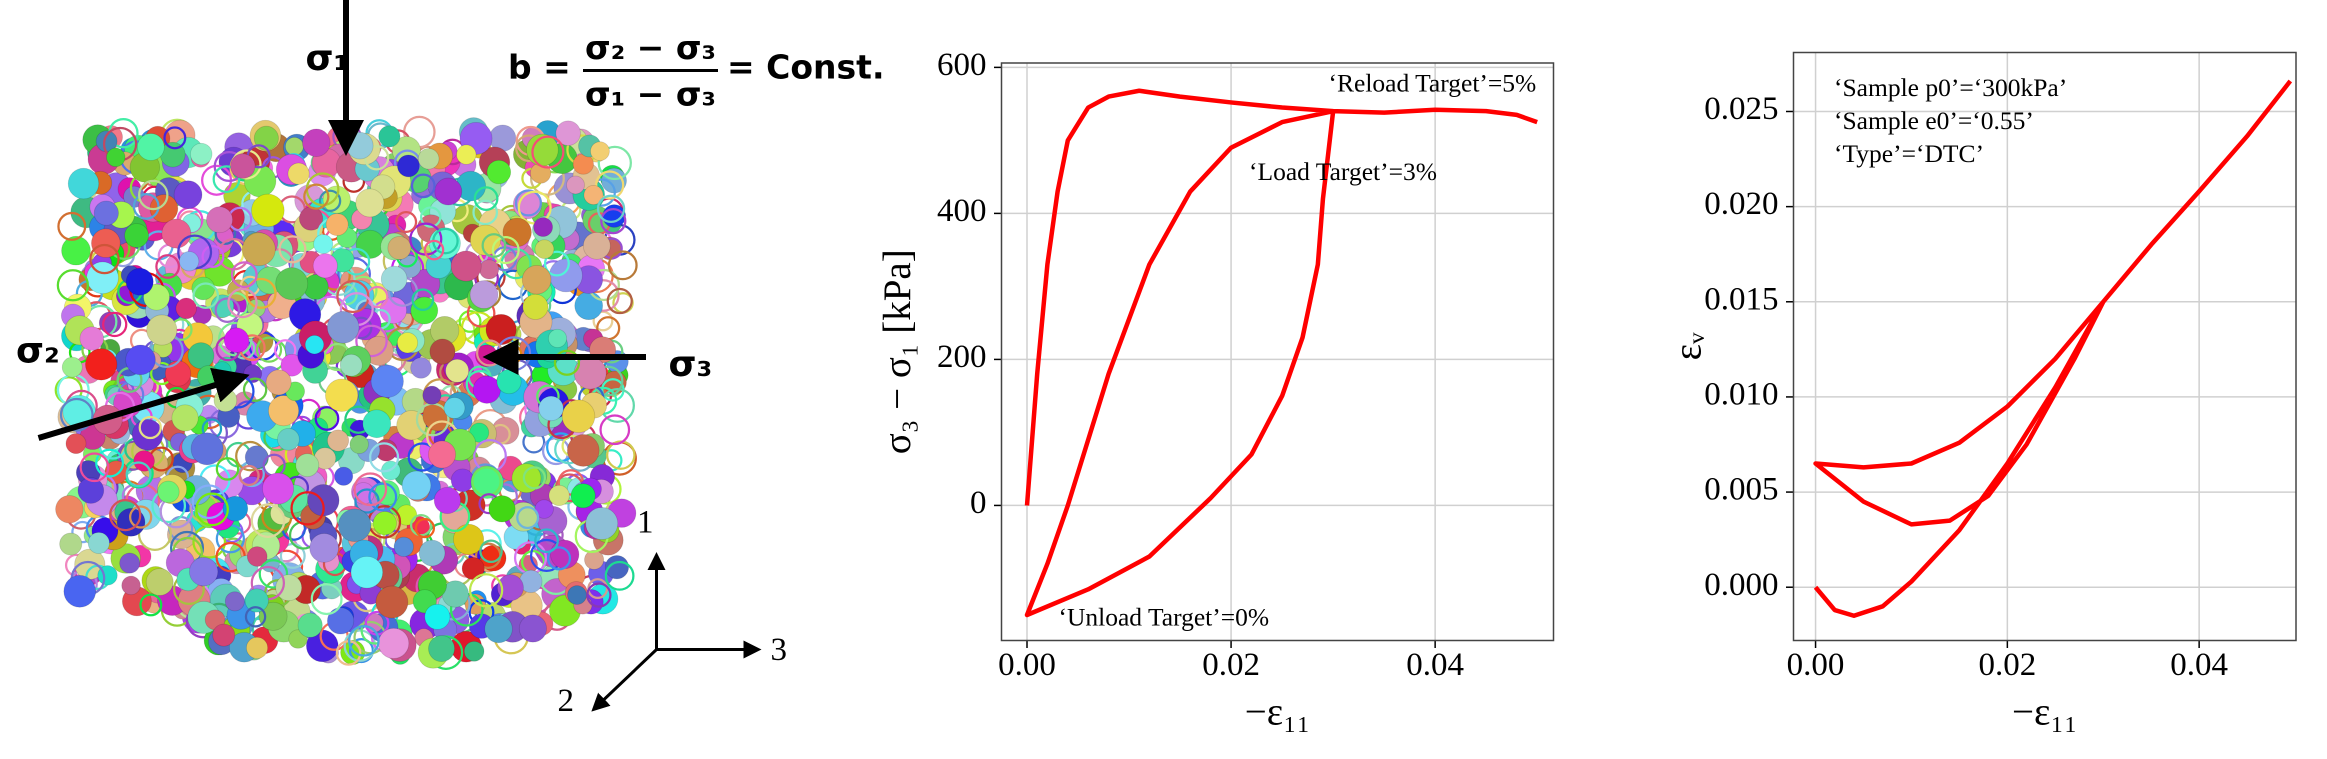 Image resolution: width=2327 pixels, height=759 pixels. What do you see at coordinates (650, 94) in the screenshot?
I see `formula-denominator: σ₁ − σ₃` at bounding box center [650, 94].